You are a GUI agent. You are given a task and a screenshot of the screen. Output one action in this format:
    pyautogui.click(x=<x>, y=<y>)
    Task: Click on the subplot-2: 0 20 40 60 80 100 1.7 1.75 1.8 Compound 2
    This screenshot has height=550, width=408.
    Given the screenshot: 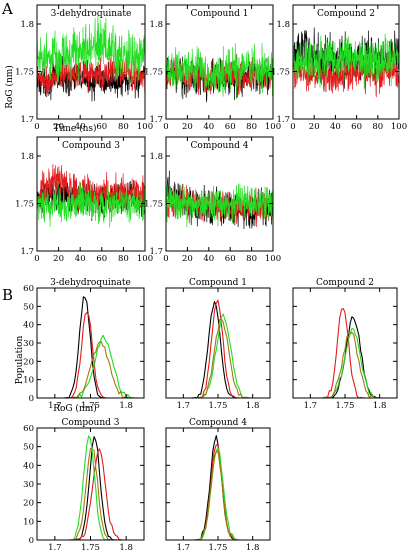 What is the action you would take?
    pyautogui.click(x=339, y=68)
    